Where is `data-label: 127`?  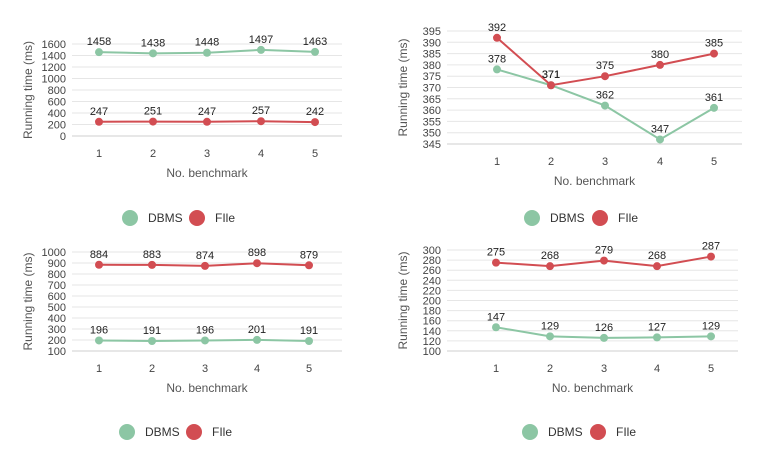 data-label: 127 is located at coordinates (657, 327).